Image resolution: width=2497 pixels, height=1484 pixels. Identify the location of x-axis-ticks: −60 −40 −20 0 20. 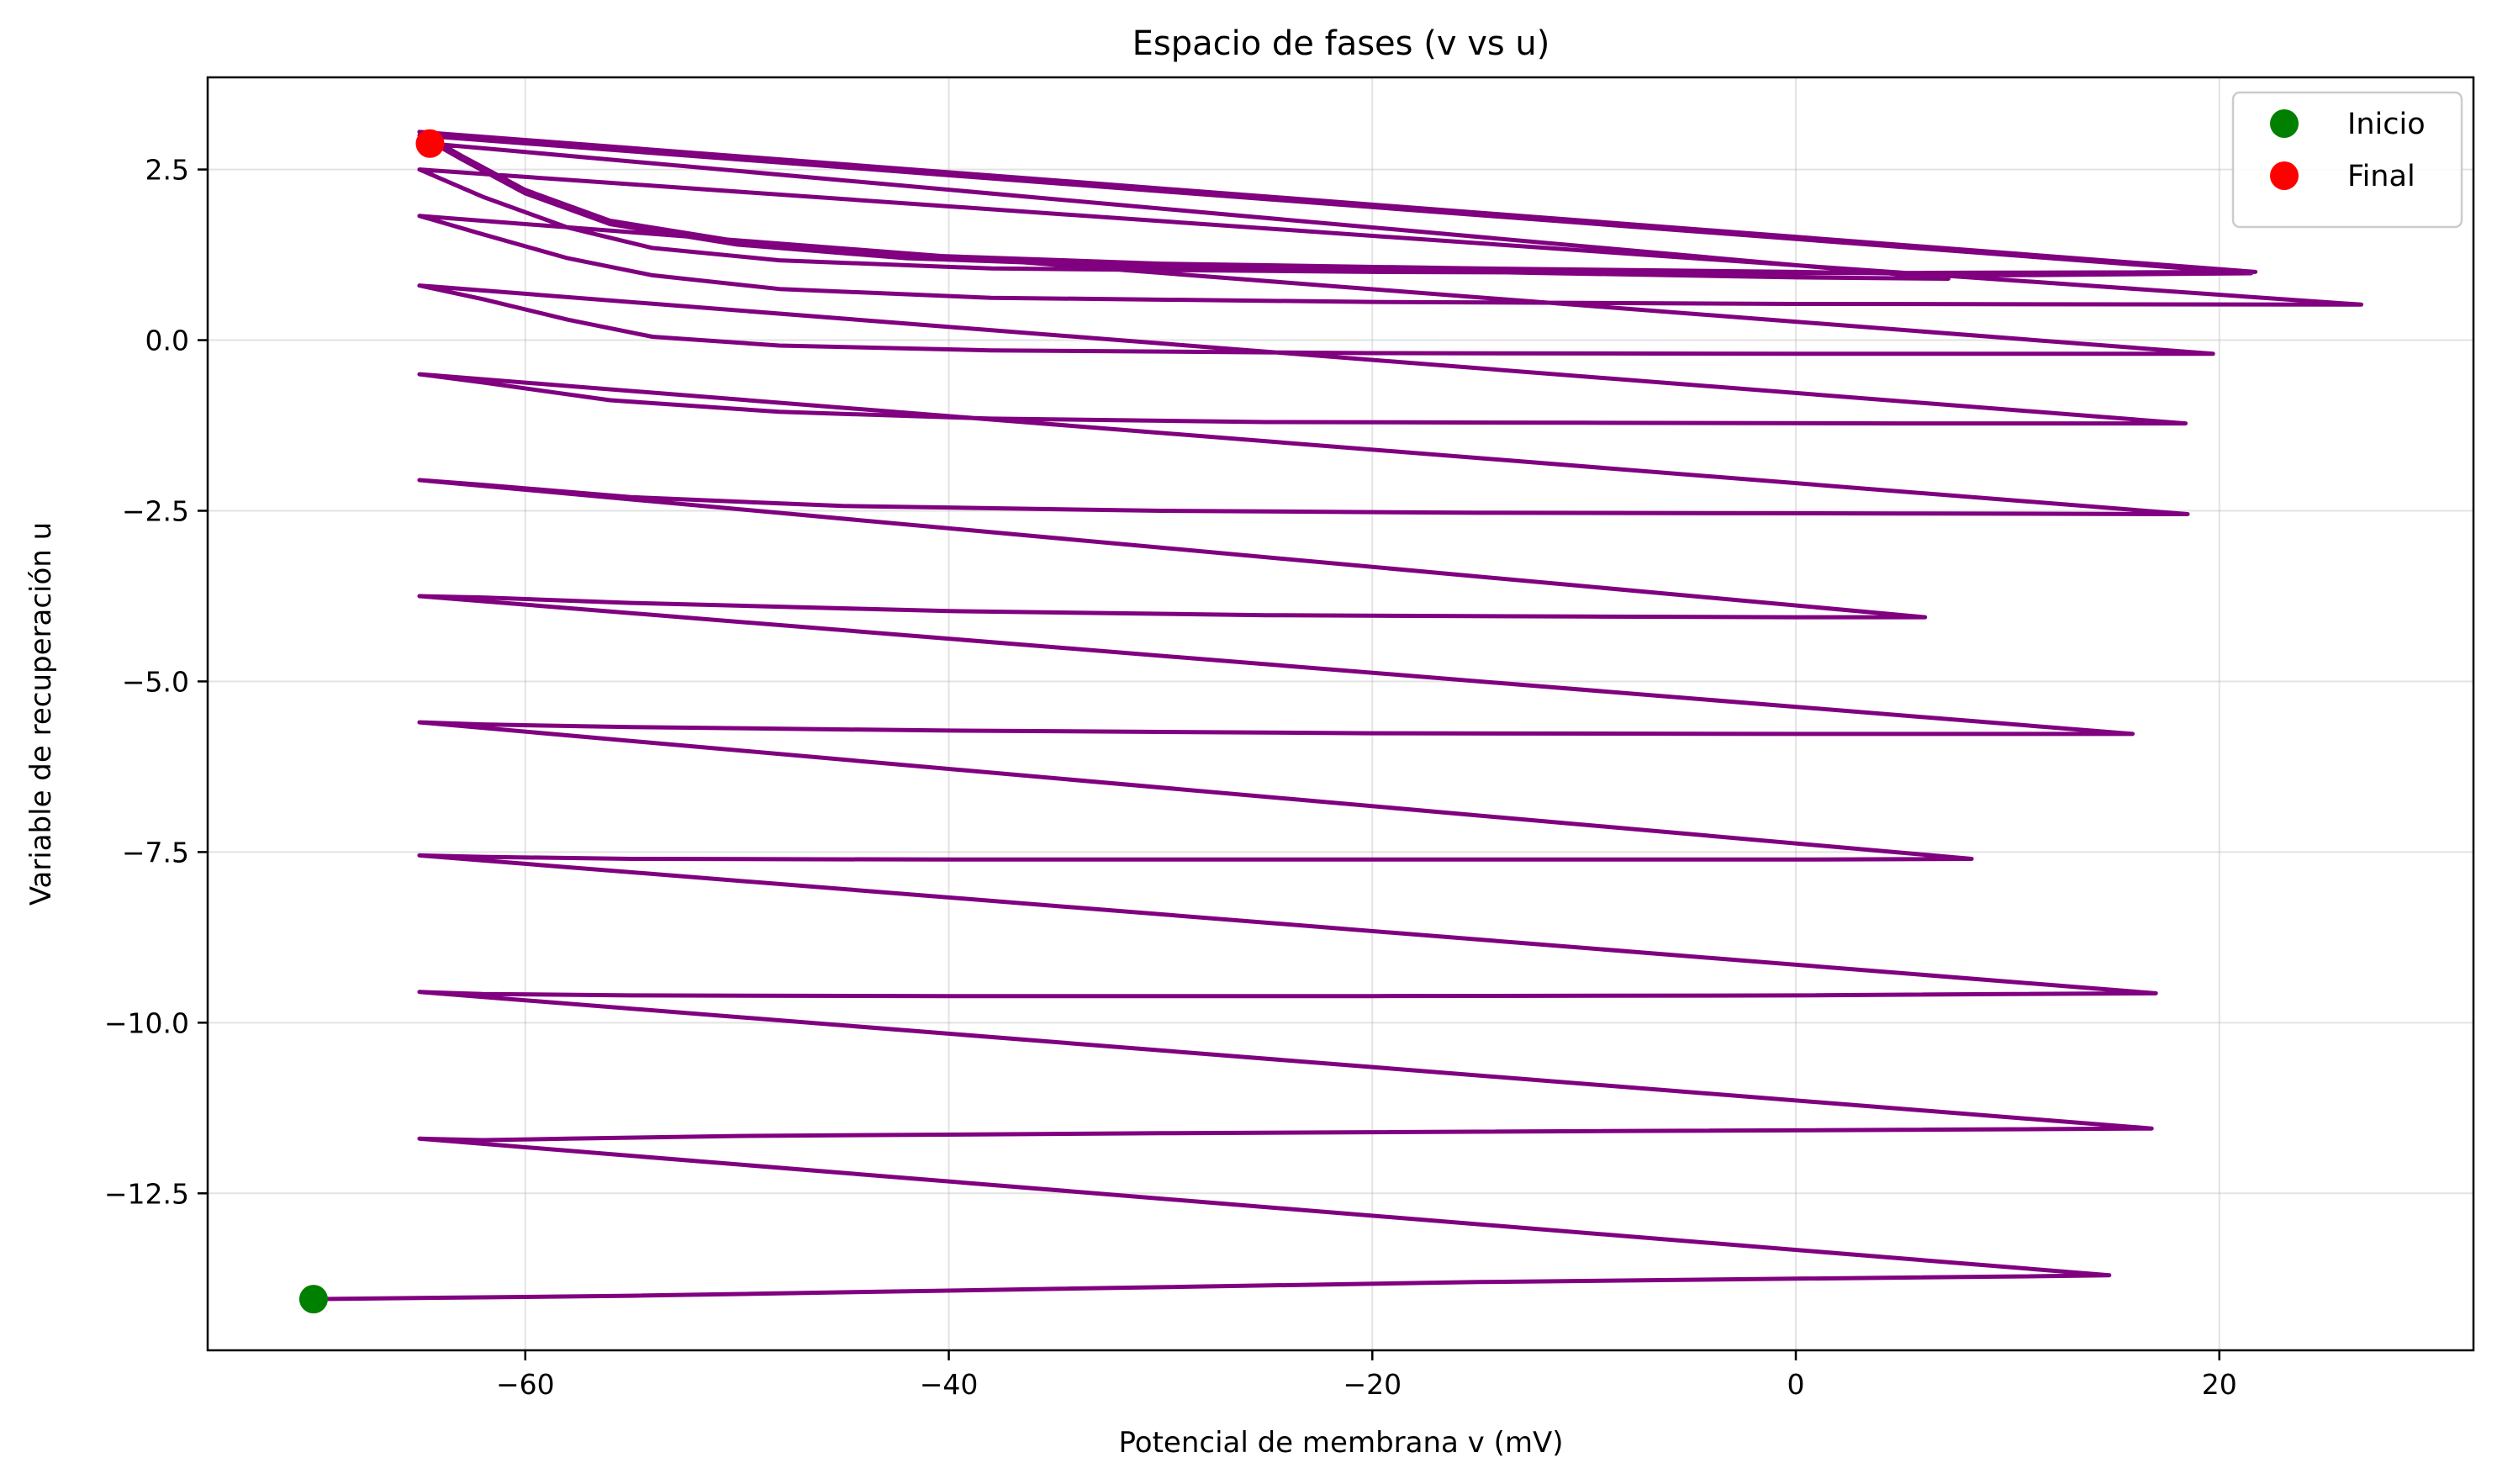
(1366, 1375).